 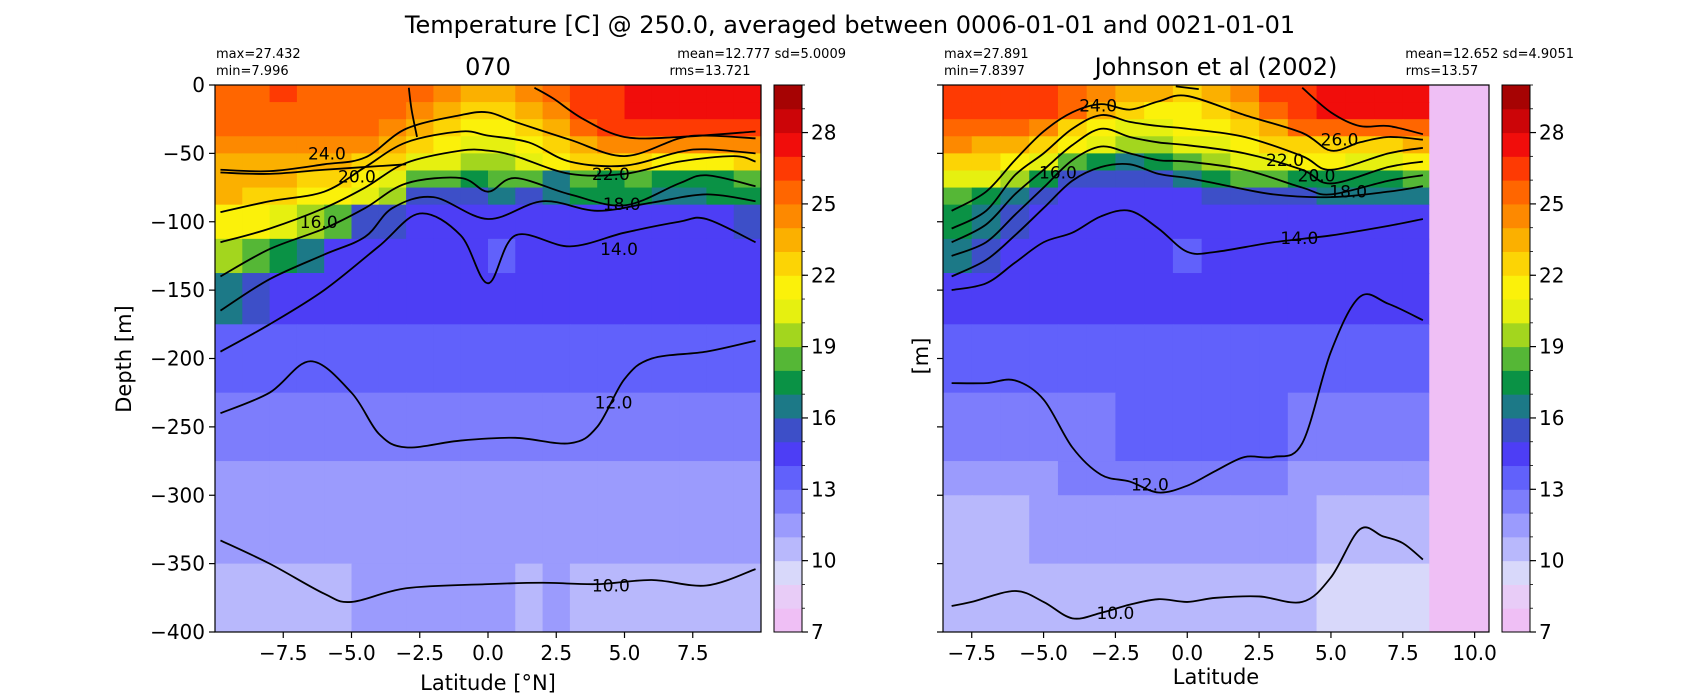 I want to click on x-tick-label: 7.5, so click(x=693, y=653).